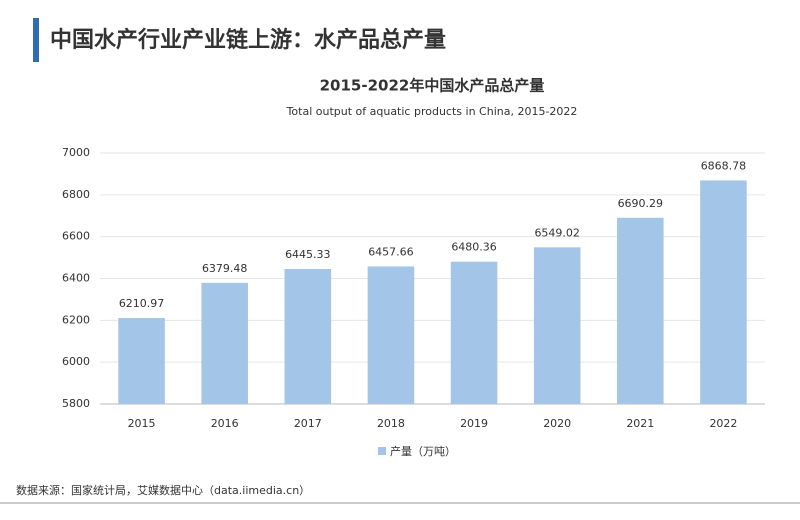  I want to click on value-label: 6457.66, so click(391, 251).